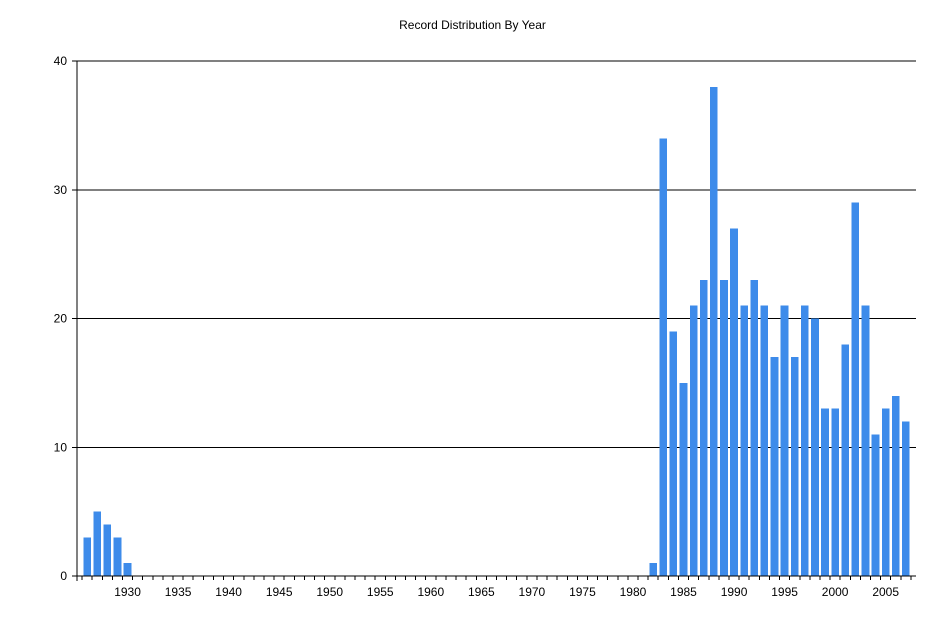 This screenshot has width=945, height=630. Describe the element at coordinates (713, 331) in the screenshot. I see `bar-1988` at that location.